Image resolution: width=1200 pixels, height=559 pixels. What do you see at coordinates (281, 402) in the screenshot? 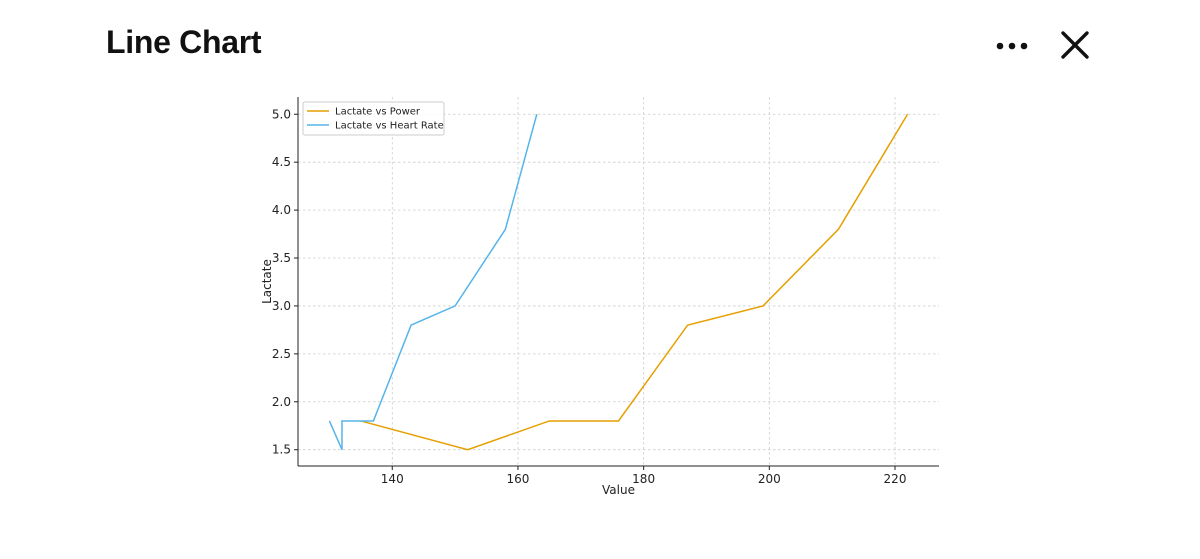
I see `y-tick-label: 2.0` at bounding box center [281, 402].